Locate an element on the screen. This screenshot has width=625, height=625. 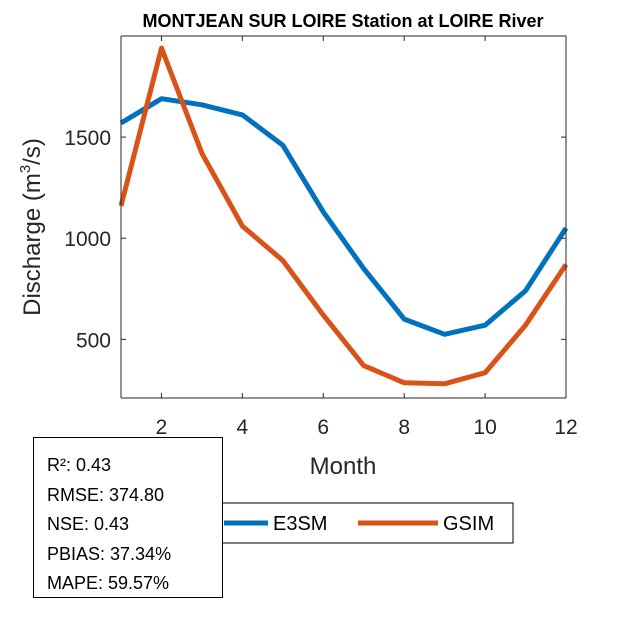
legend: E3SM GSIM is located at coordinates (365, 523).